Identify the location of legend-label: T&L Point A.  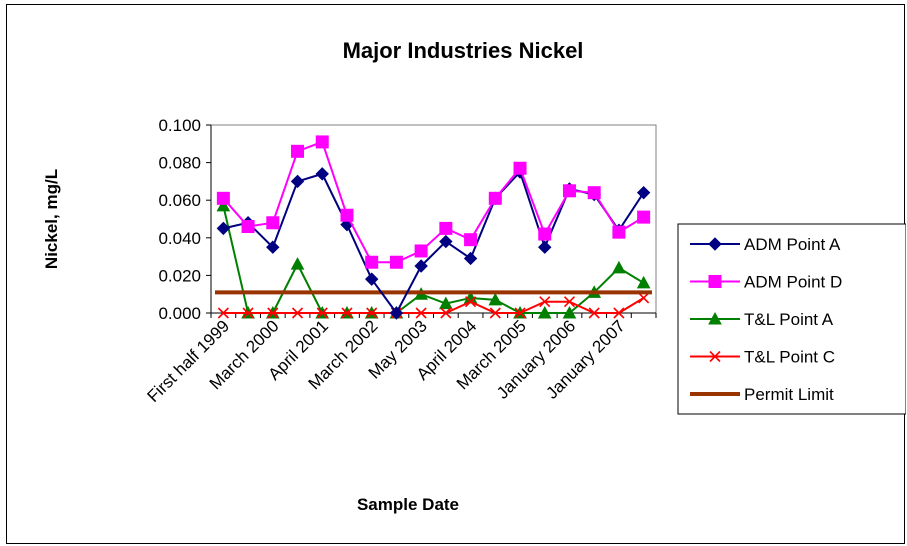
(789, 319).